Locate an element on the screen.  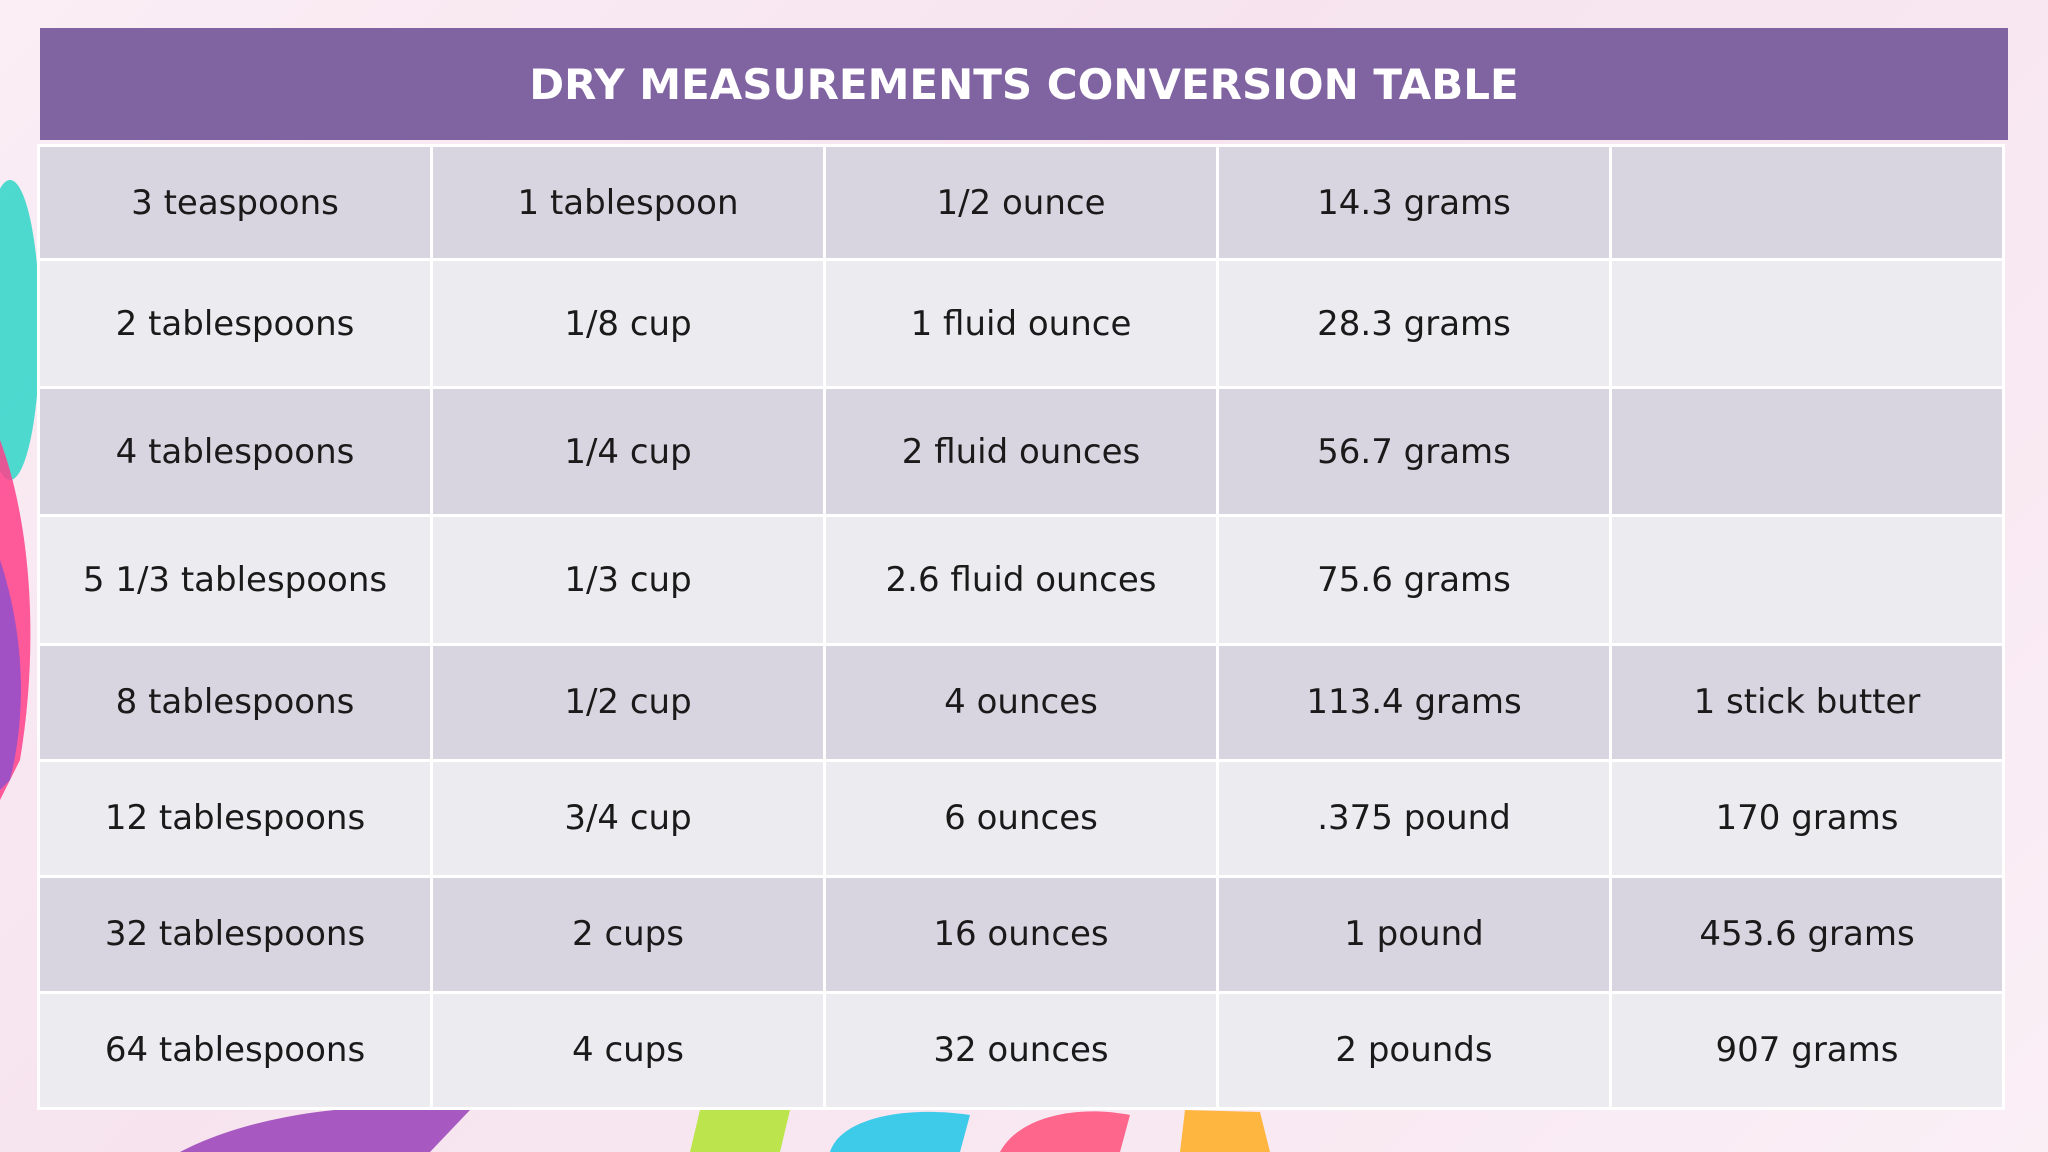
table-cell: 3/4 cup is located at coordinates (628, 818).